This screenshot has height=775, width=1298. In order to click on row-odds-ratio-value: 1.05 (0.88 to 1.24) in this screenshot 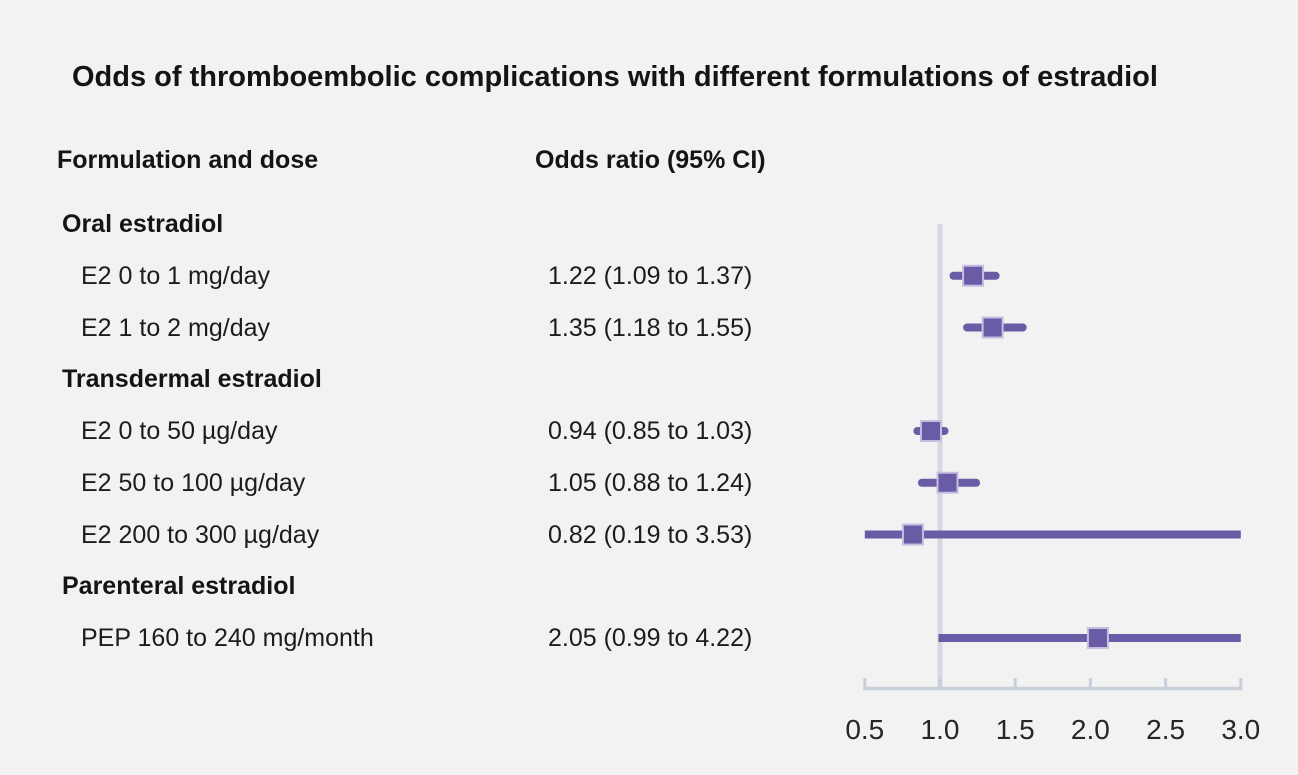, I will do `click(650, 482)`.